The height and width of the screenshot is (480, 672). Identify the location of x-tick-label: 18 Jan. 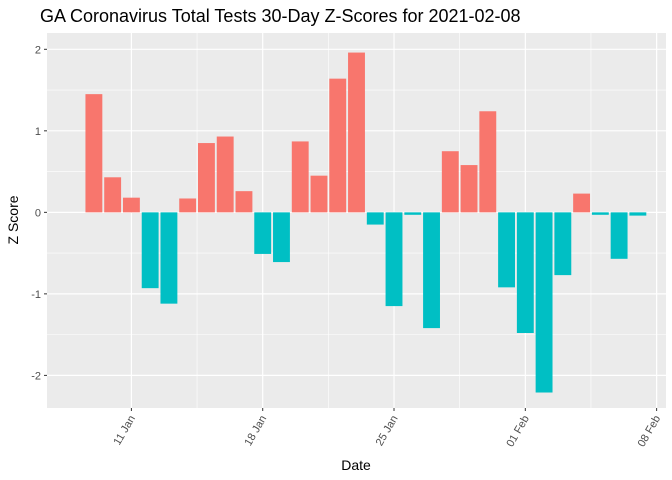
(255, 431).